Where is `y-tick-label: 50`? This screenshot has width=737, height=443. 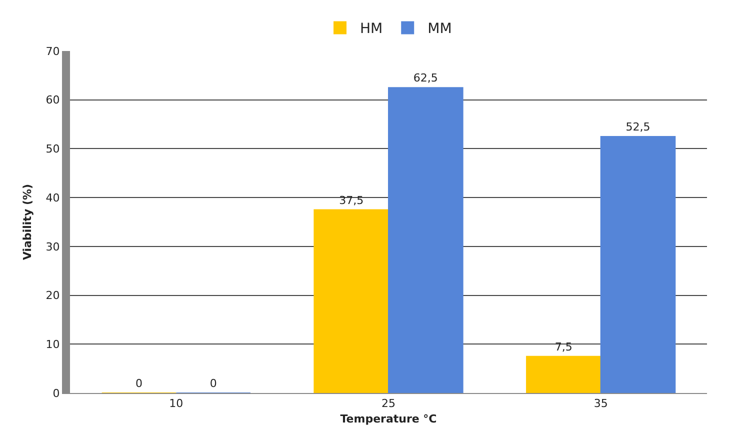 y-tick-label: 50 is located at coordinates (53, 149).